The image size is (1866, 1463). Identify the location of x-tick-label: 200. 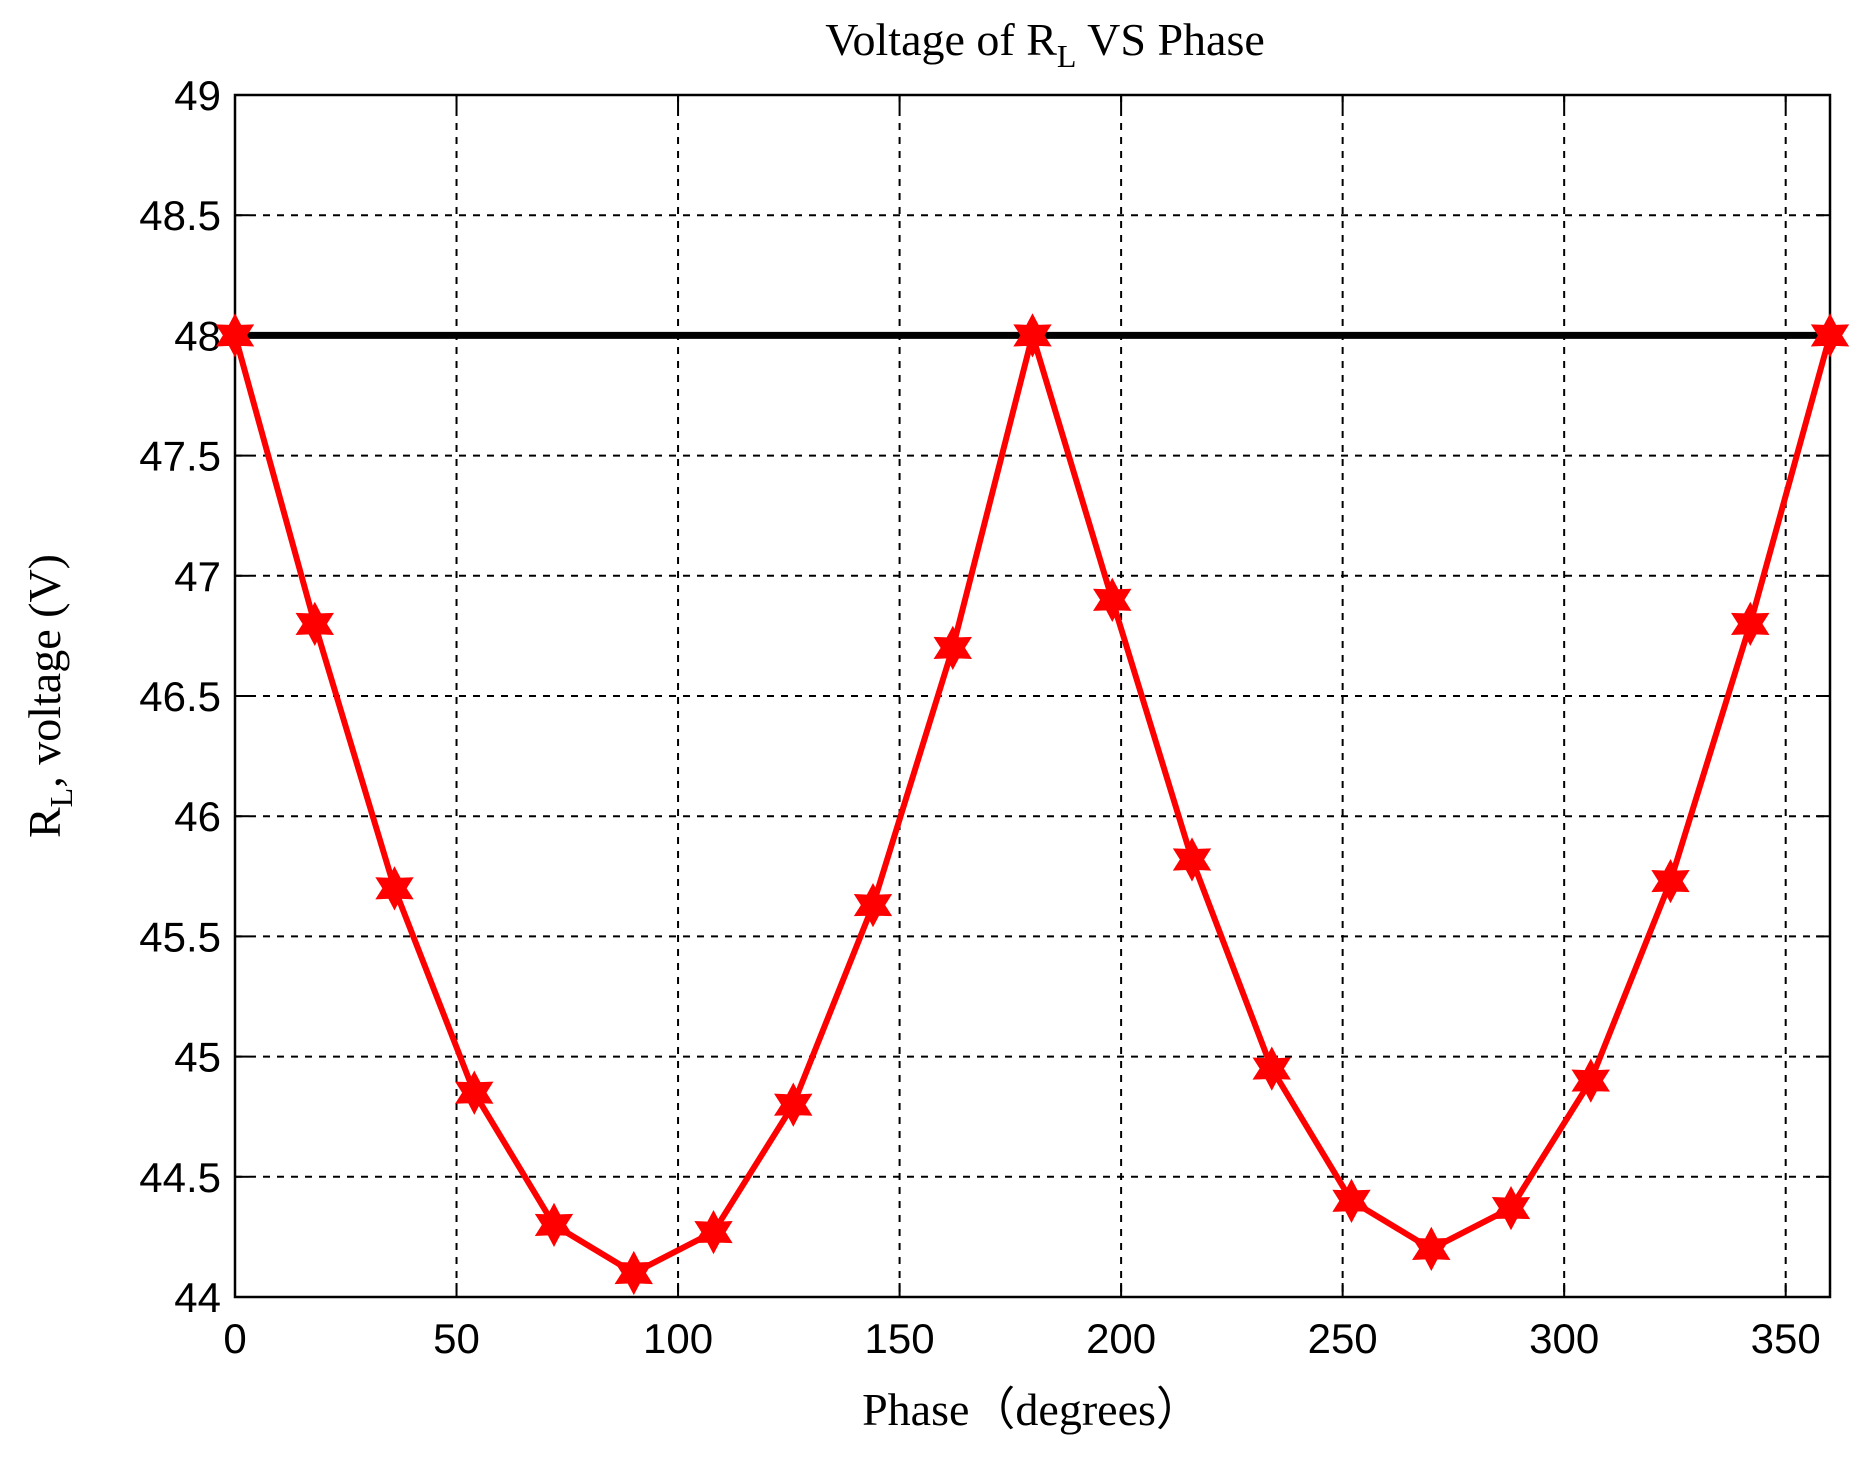
(1121, 1338).